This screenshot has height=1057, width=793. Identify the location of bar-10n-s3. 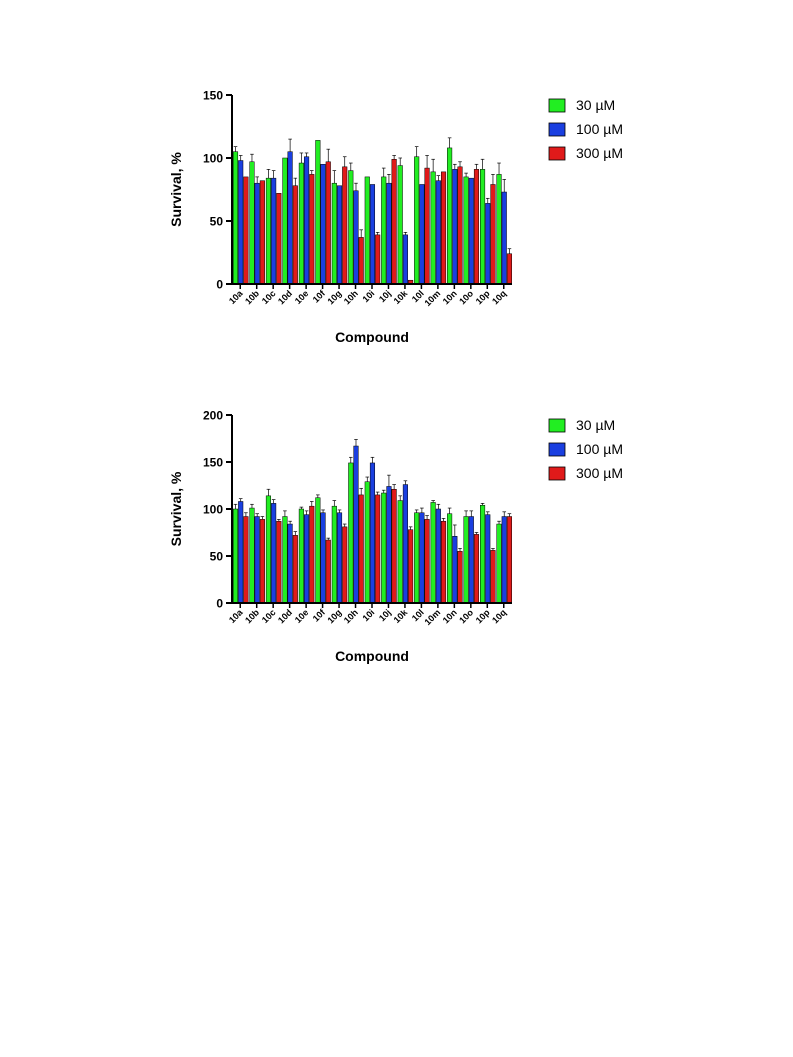
(460, 225).